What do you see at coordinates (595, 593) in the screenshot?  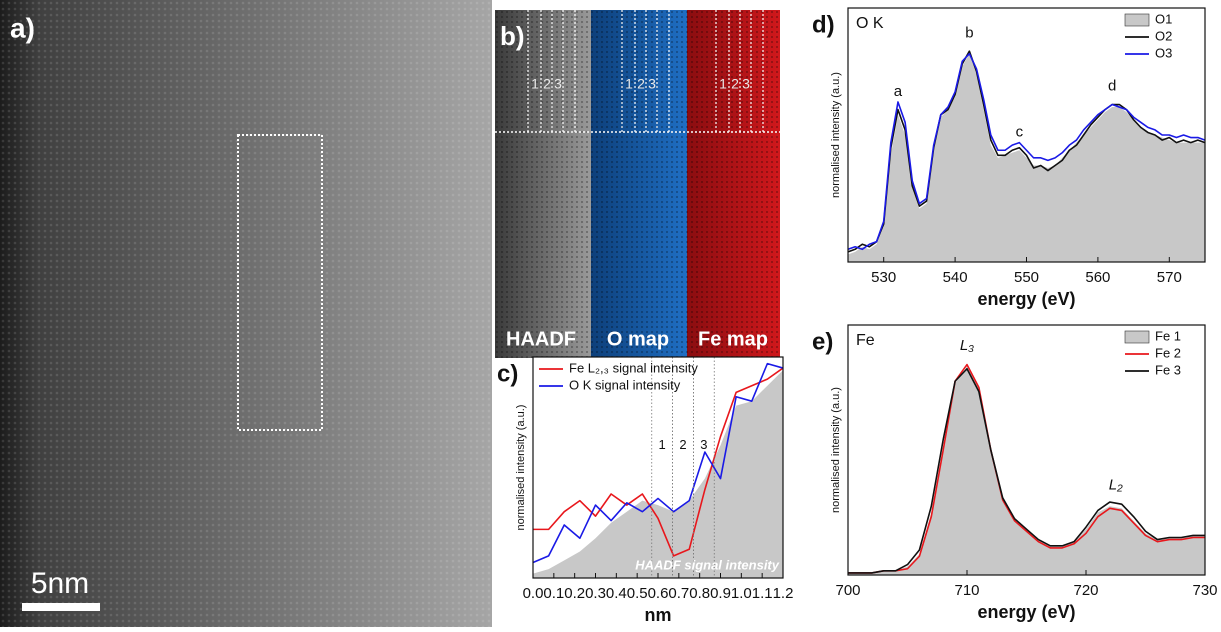 I see `x-tick-label: 0.3` at bounding box center [595, 593].